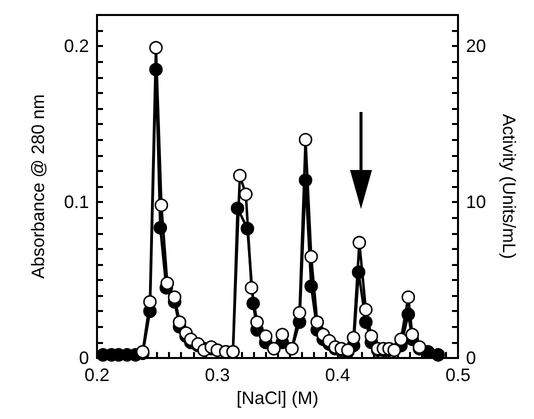  Describe the element at coordinates (76, 202) in the screenshot. I see `y-tick-label: 0.1` at that location.